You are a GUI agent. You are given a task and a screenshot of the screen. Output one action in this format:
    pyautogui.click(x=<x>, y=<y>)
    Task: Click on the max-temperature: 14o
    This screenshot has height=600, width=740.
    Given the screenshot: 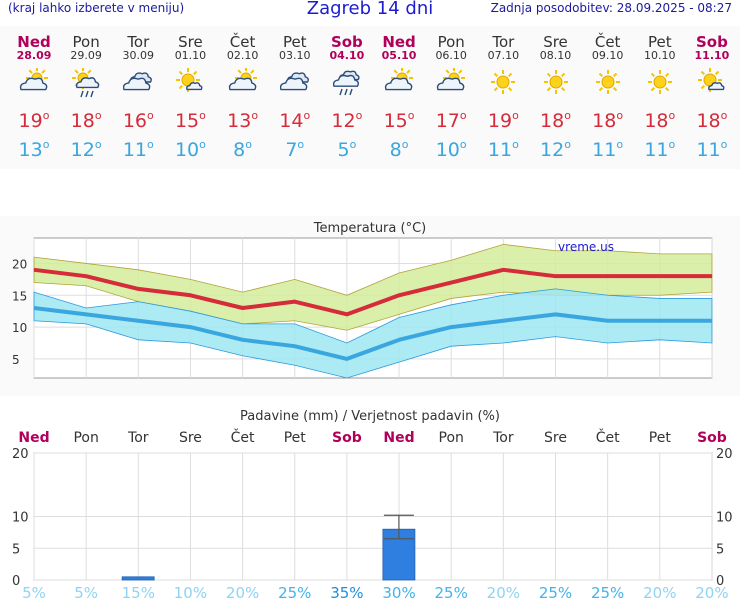 What is the action you would take?
    pyautogui.click(x=295, y=120)
    